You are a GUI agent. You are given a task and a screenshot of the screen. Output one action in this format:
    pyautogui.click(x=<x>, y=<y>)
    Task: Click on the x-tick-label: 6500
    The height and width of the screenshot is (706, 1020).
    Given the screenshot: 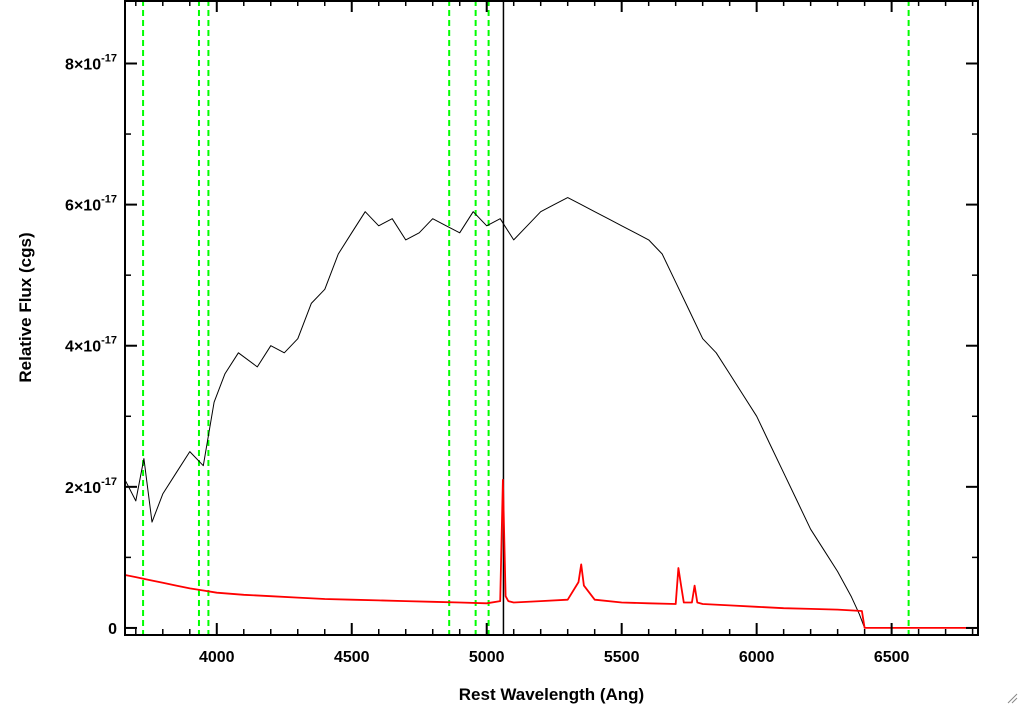 What is the action you would take?
    pyautogui.click(x=892, y=657)
    